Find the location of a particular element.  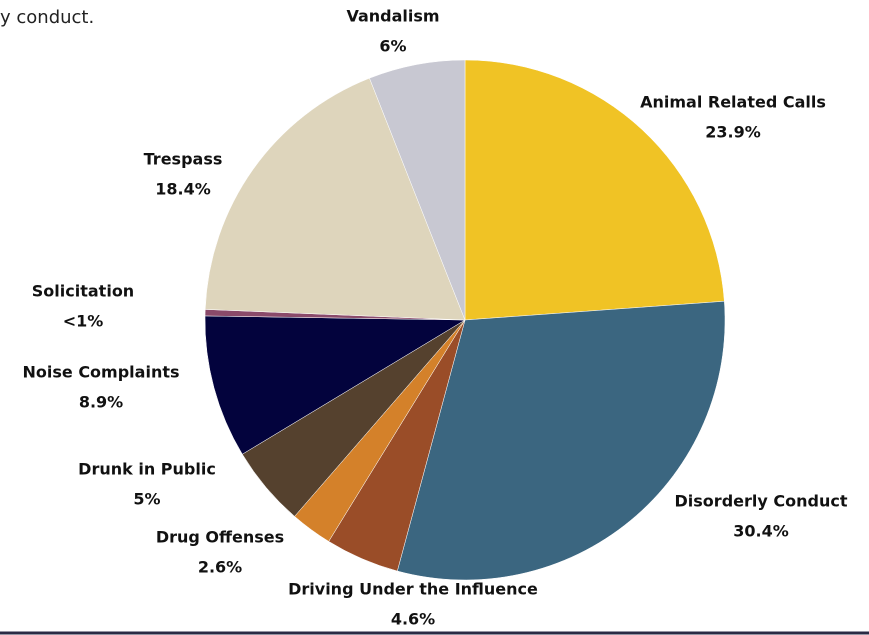

slice-value-label: <1% is located at coordinates (83, 321).